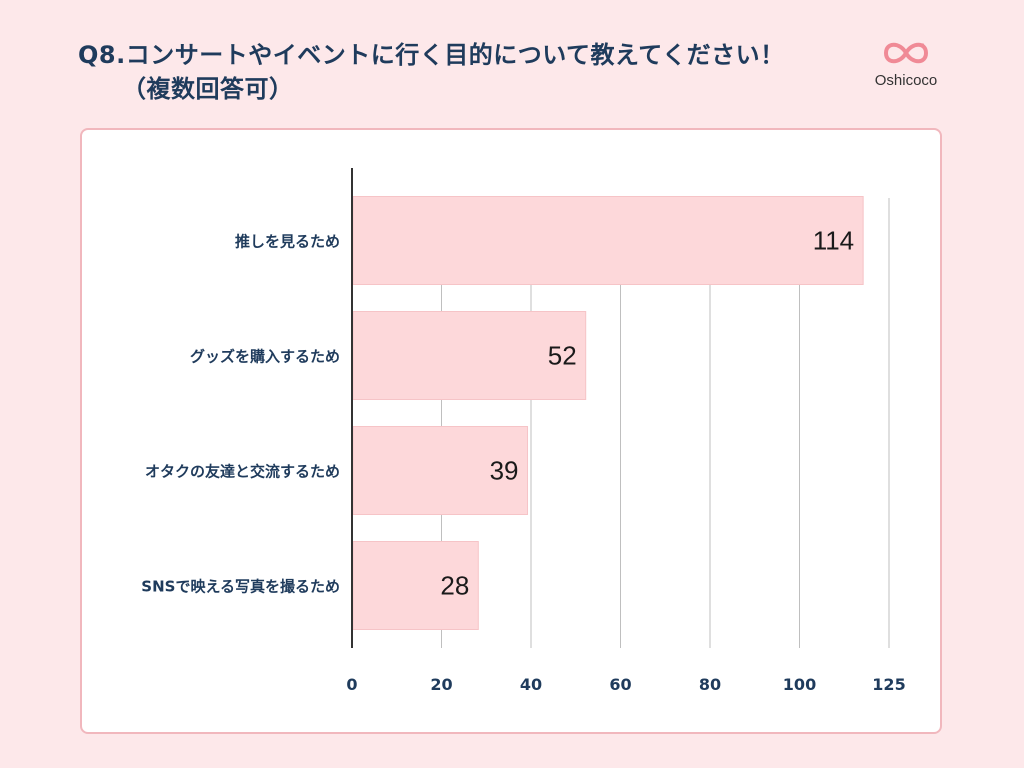  Describe the element at coordinates (710, 684) in the screenshot. I see `x-tick-label: 80` at that location.